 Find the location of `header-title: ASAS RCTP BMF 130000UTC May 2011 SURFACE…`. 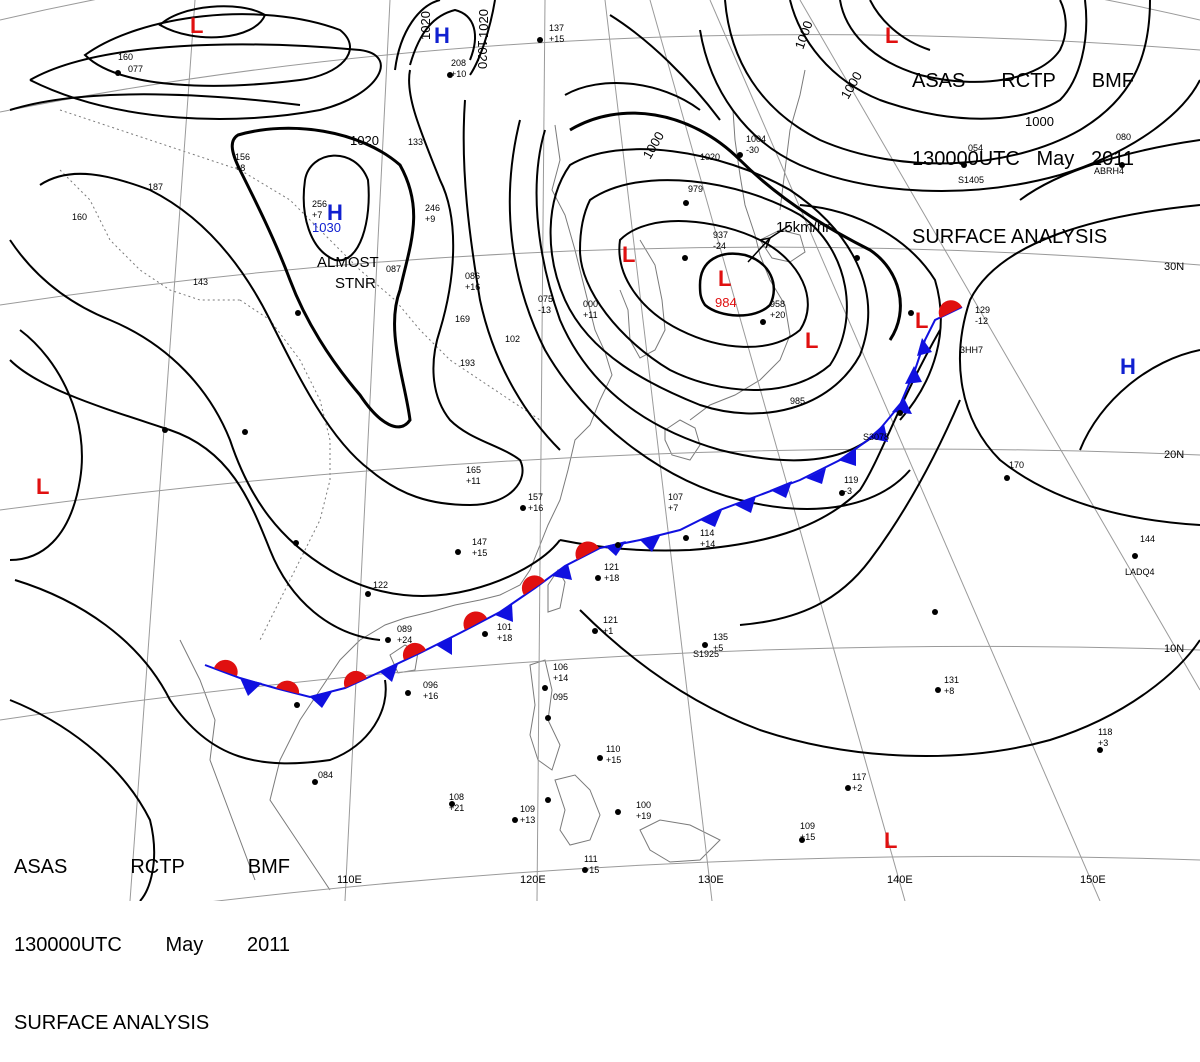

header-title: ASAS RCTP BMF 130000UTC May 2011 SURFACE… is located at coordinates (1023, 146).